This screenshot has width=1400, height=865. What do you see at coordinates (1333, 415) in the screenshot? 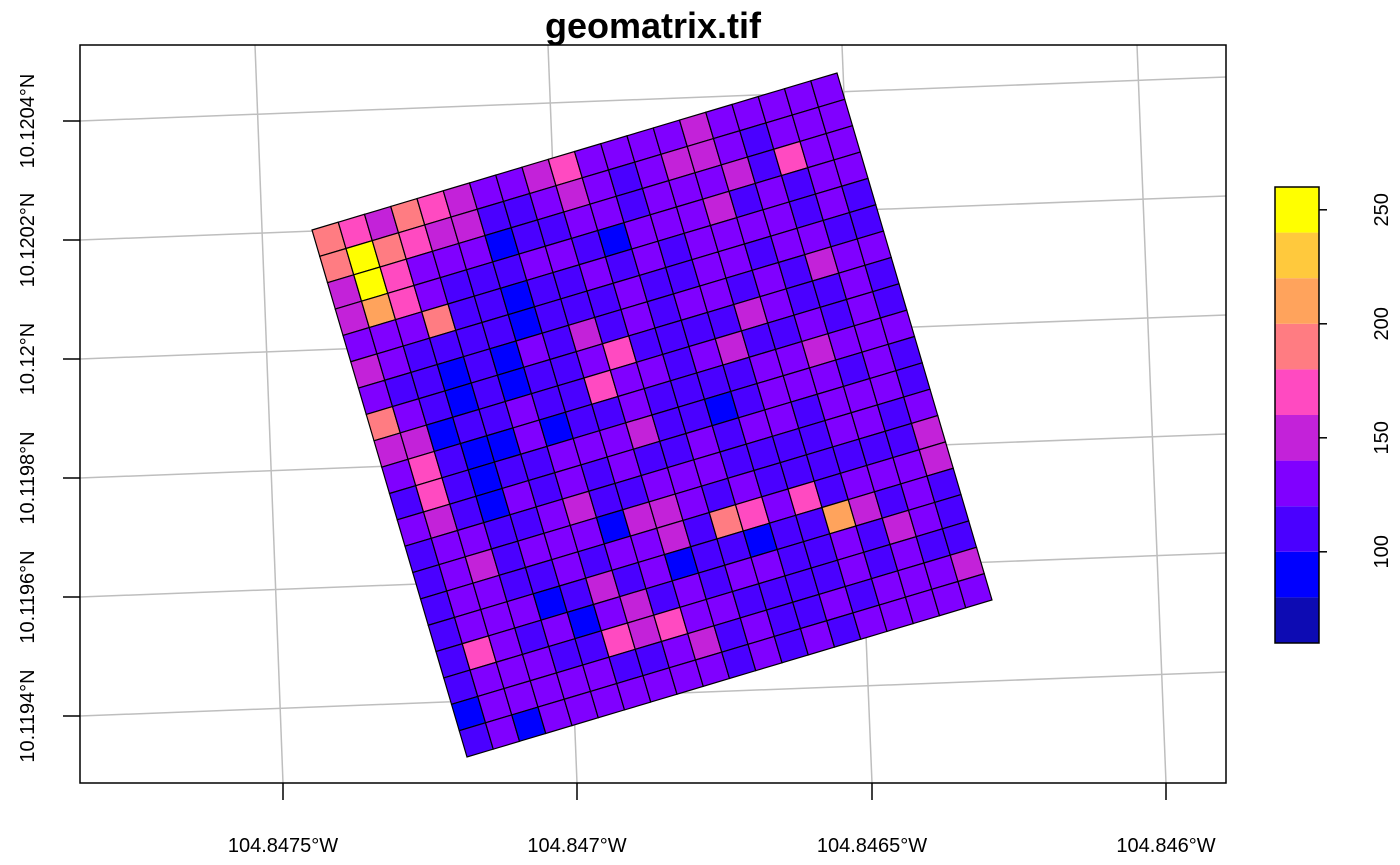
I see `color-legend: 100 150 200 250` at bounding box center [1333, 415].